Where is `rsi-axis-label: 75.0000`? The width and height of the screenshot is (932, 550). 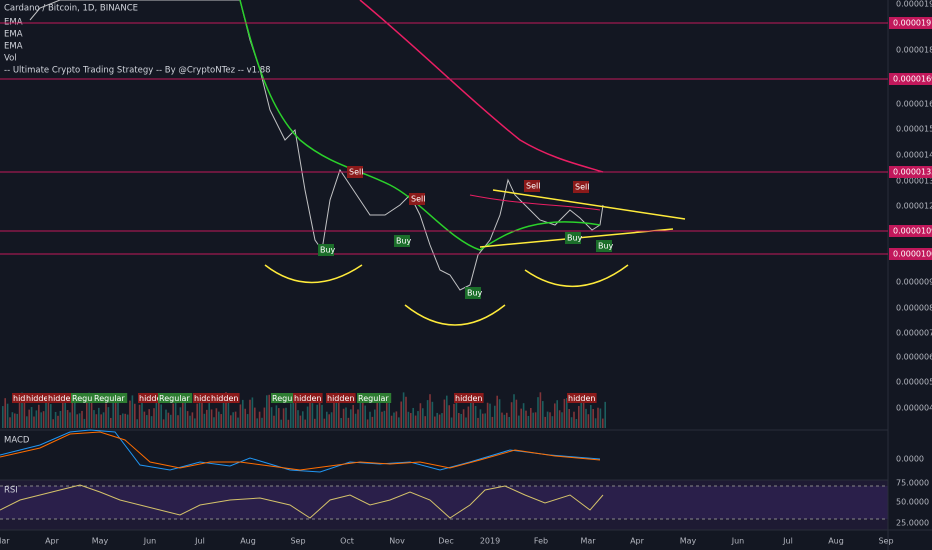 rsi-axis-label: 75.0000 is located at coordinates (912, 483).